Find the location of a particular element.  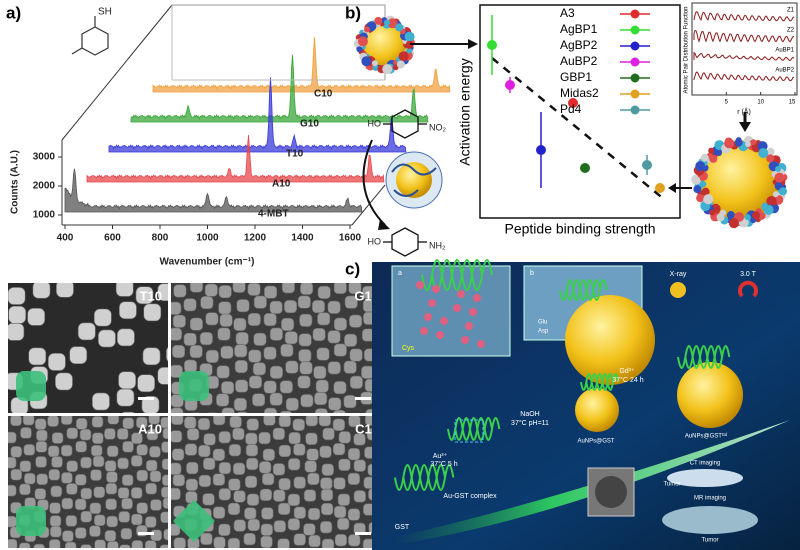

rdf-traces: Z1 Z2 AuBP1 AuBP2 5 10 15 is located at coordinates (744, 57).